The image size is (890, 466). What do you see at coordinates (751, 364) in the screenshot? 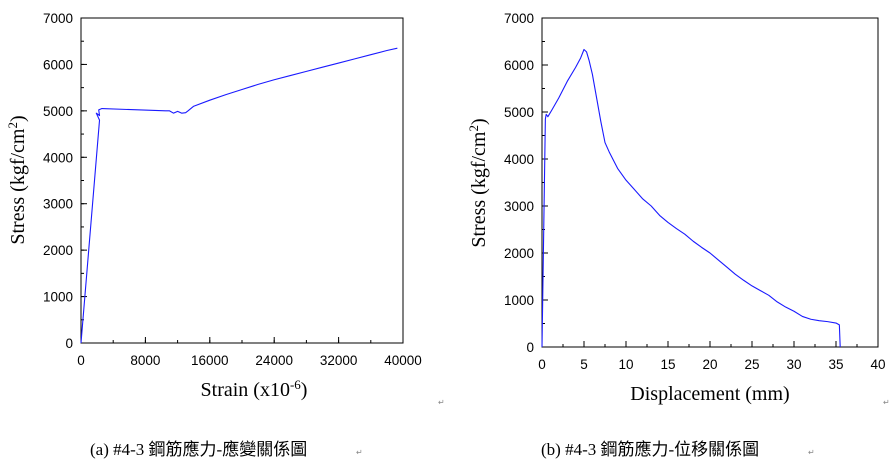
I see `x-tick-label: 25` at bounding box center [751, 364].